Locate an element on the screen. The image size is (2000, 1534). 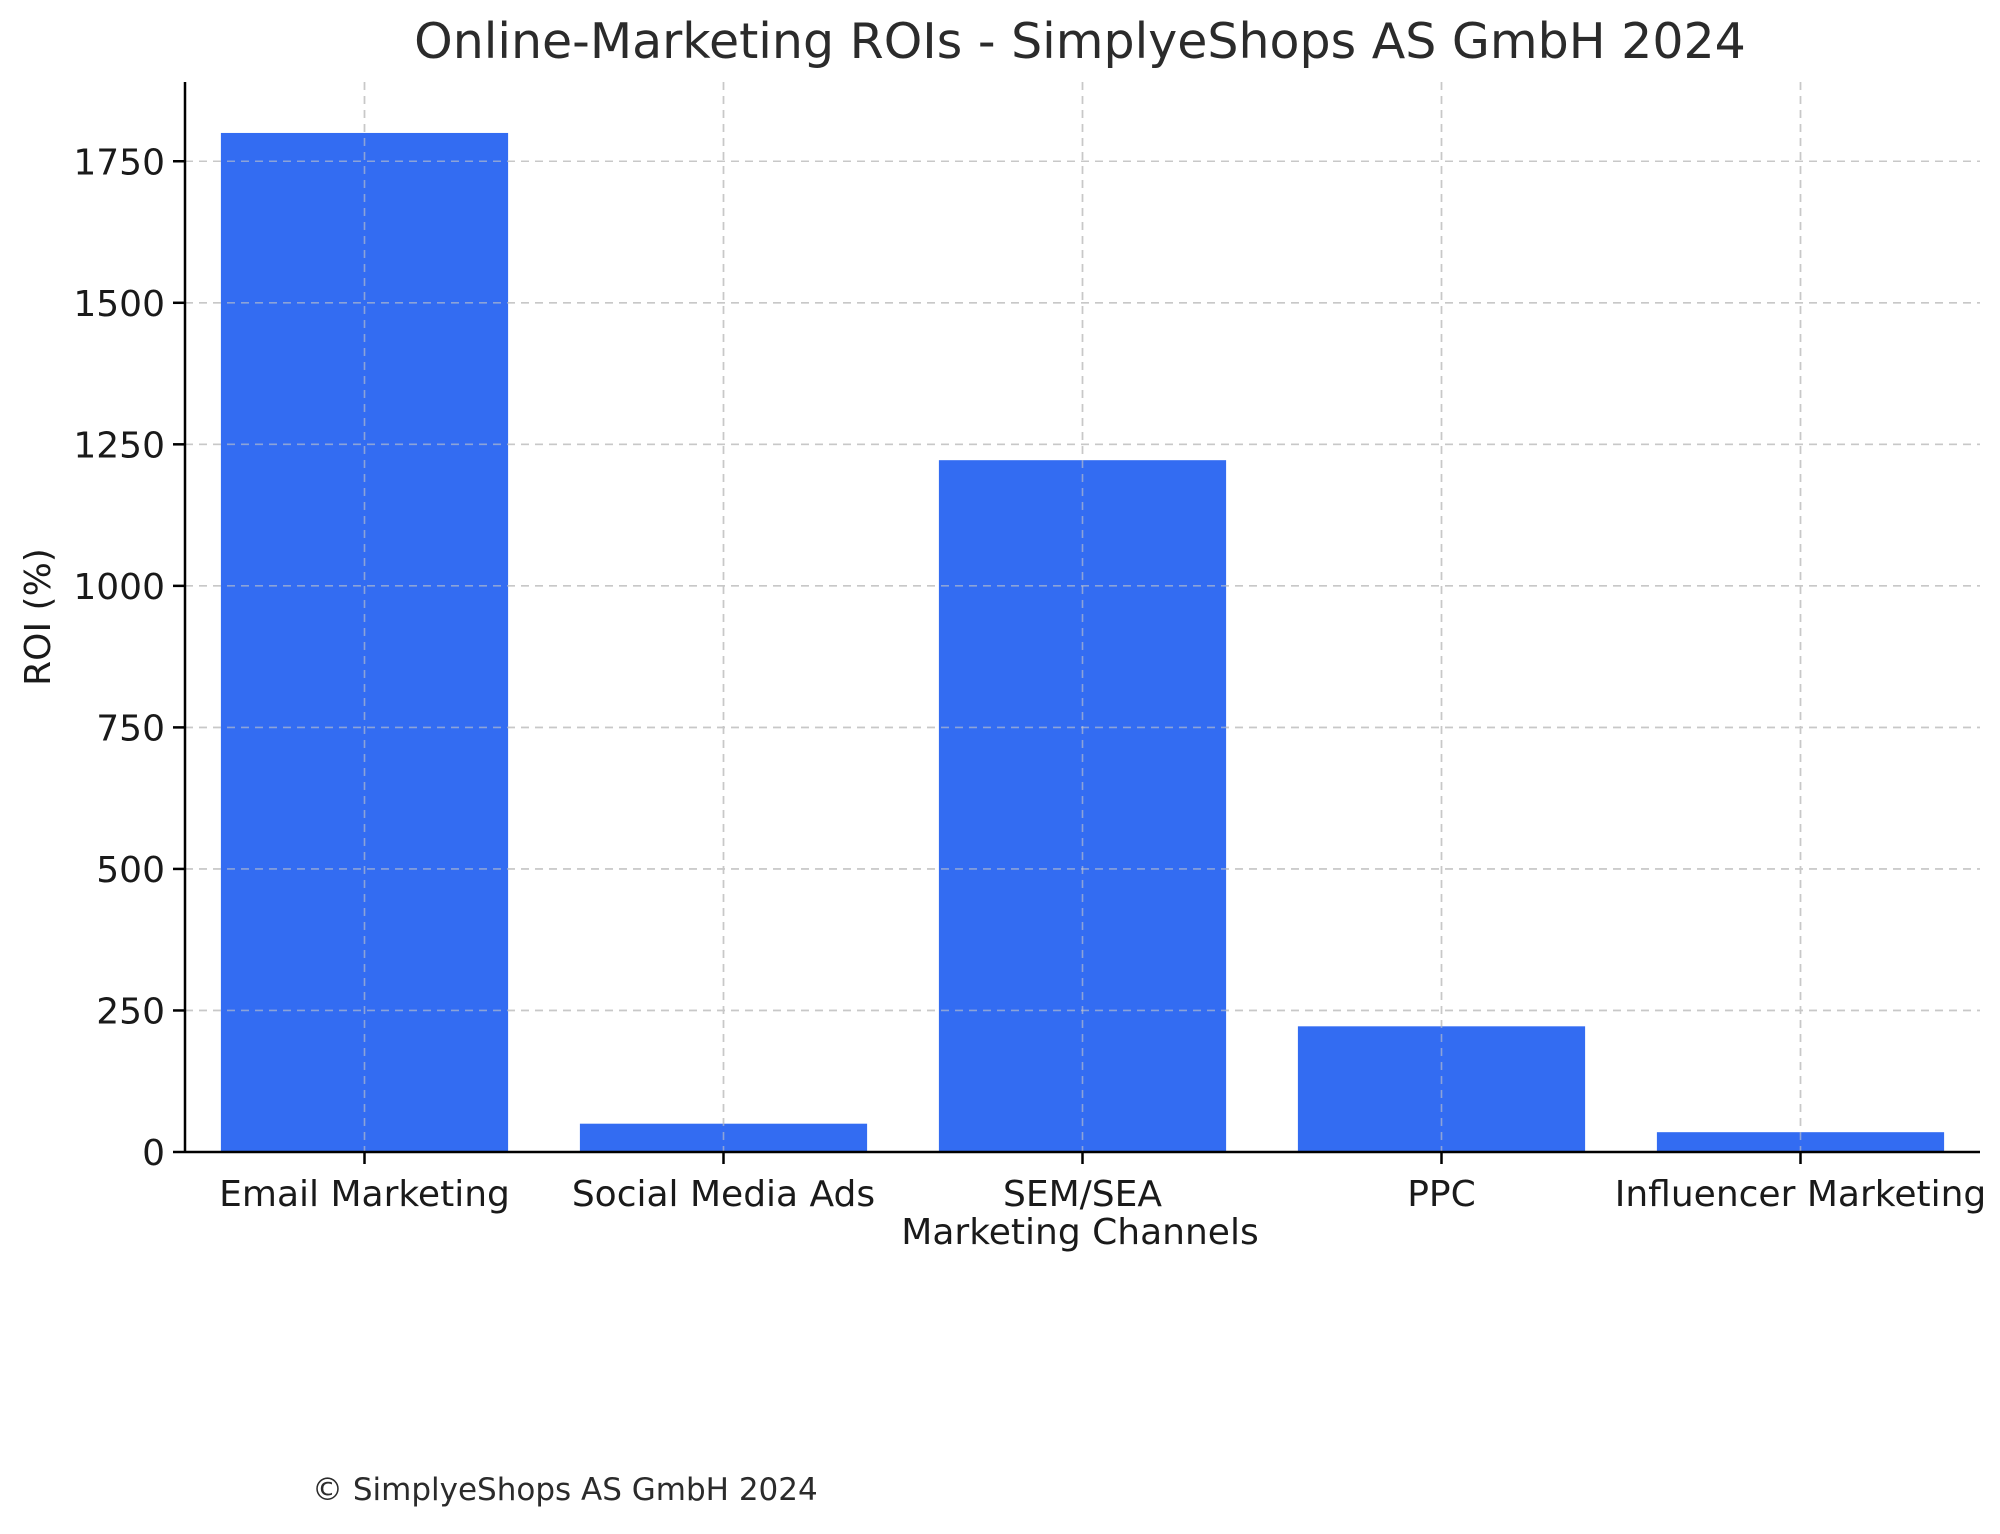
x-axis-label: Marketing Channels is located at coordinates (1079, 1232).